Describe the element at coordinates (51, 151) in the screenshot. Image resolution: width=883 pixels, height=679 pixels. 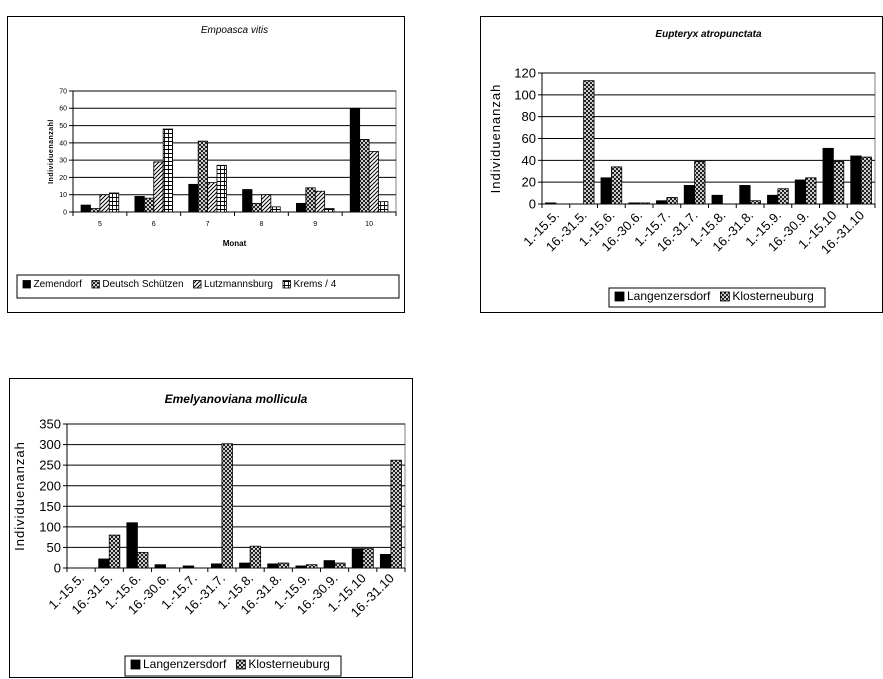
I see `y-axis-label: Individuenanzahl` at that location.